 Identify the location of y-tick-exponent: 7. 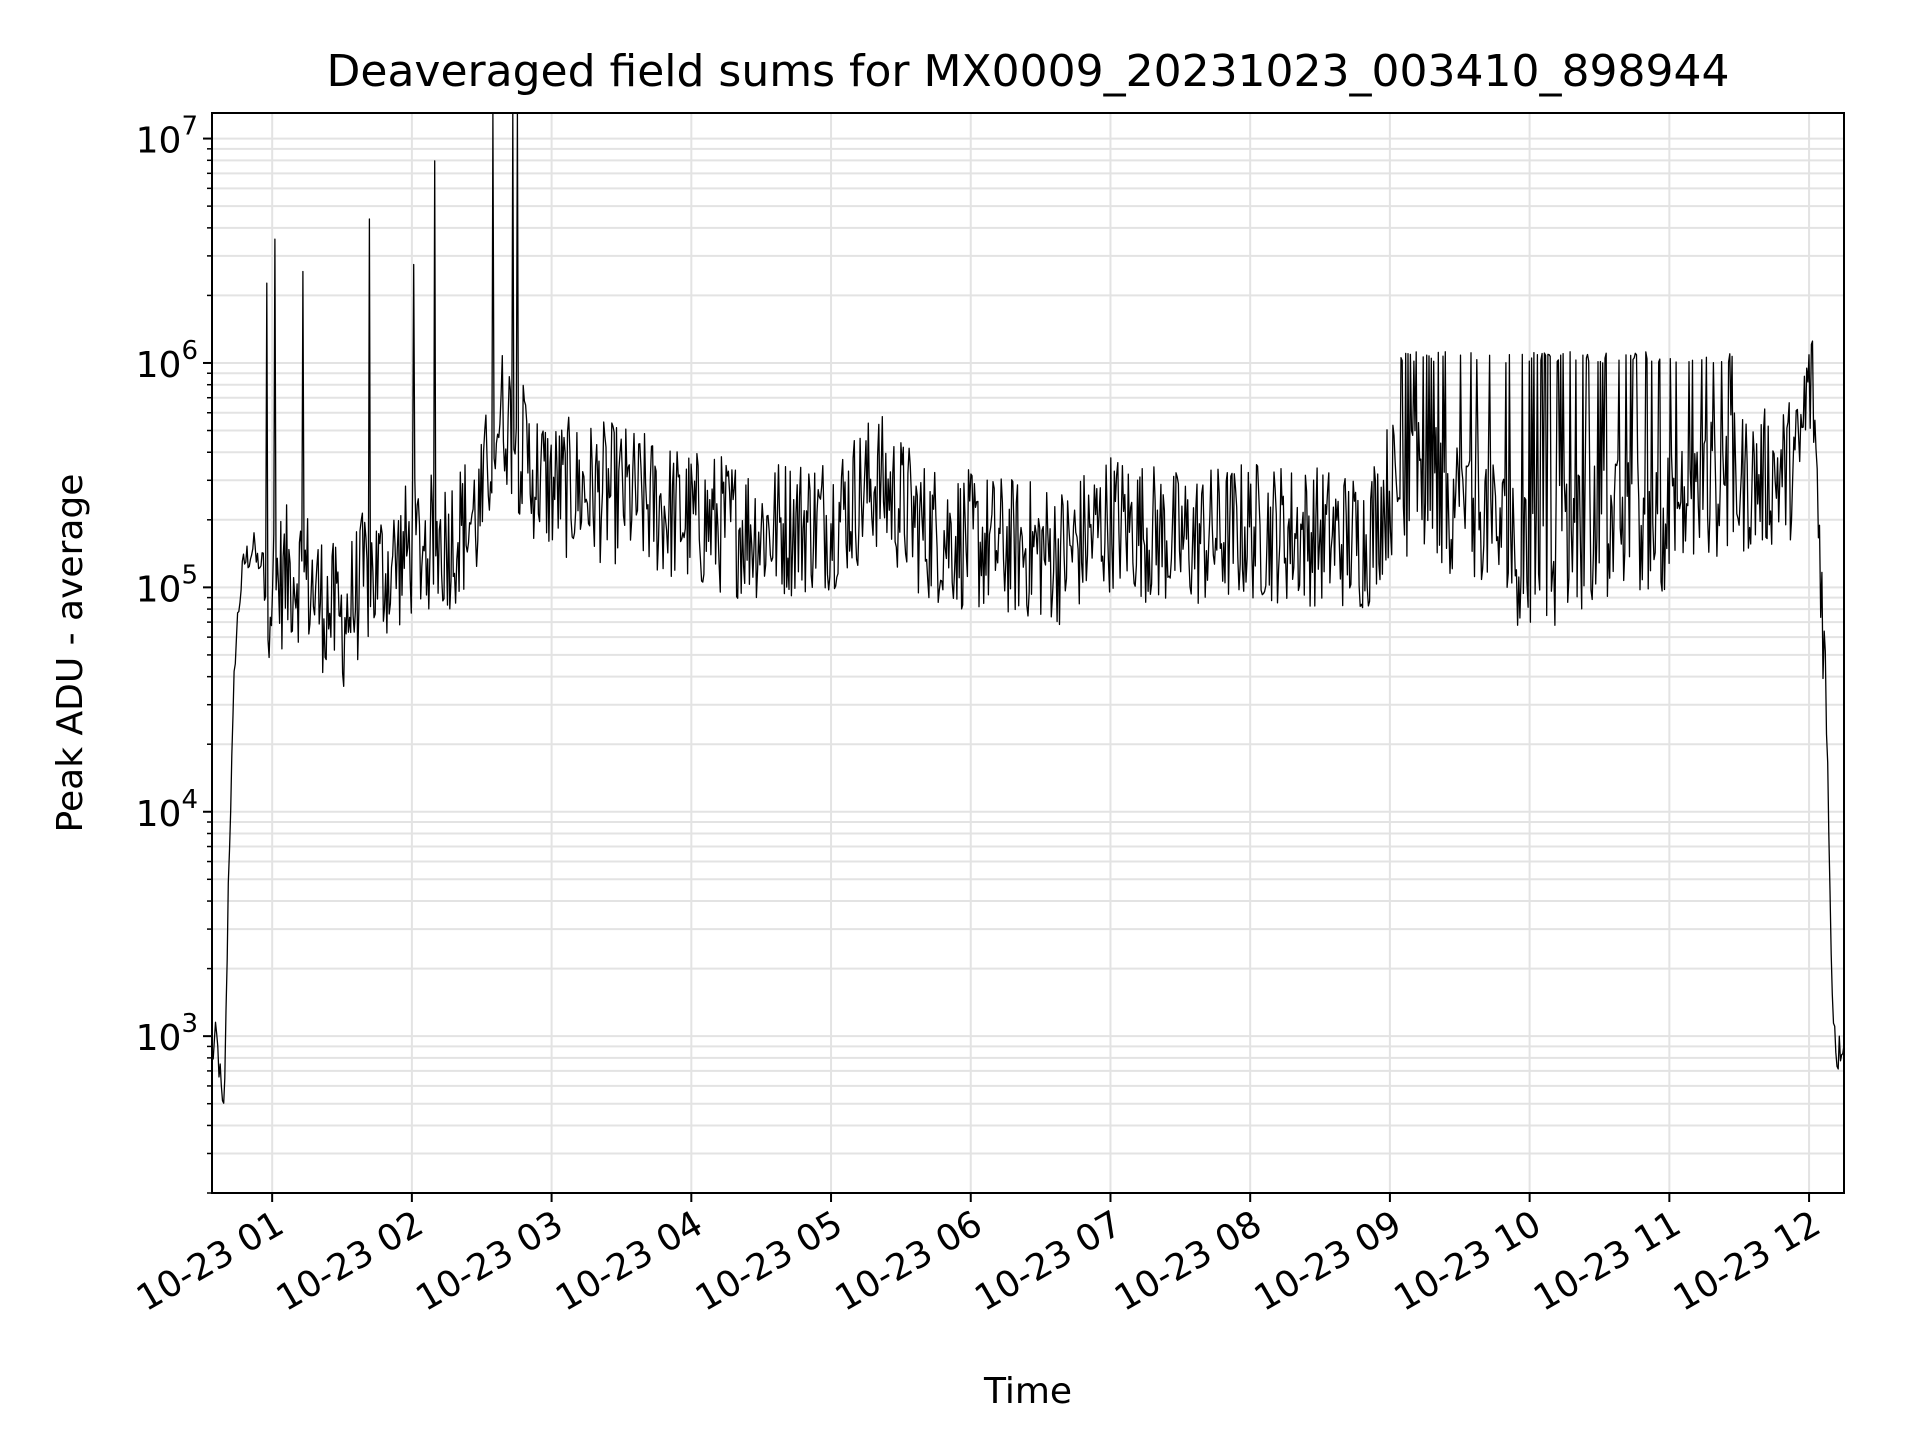
(189, 127).